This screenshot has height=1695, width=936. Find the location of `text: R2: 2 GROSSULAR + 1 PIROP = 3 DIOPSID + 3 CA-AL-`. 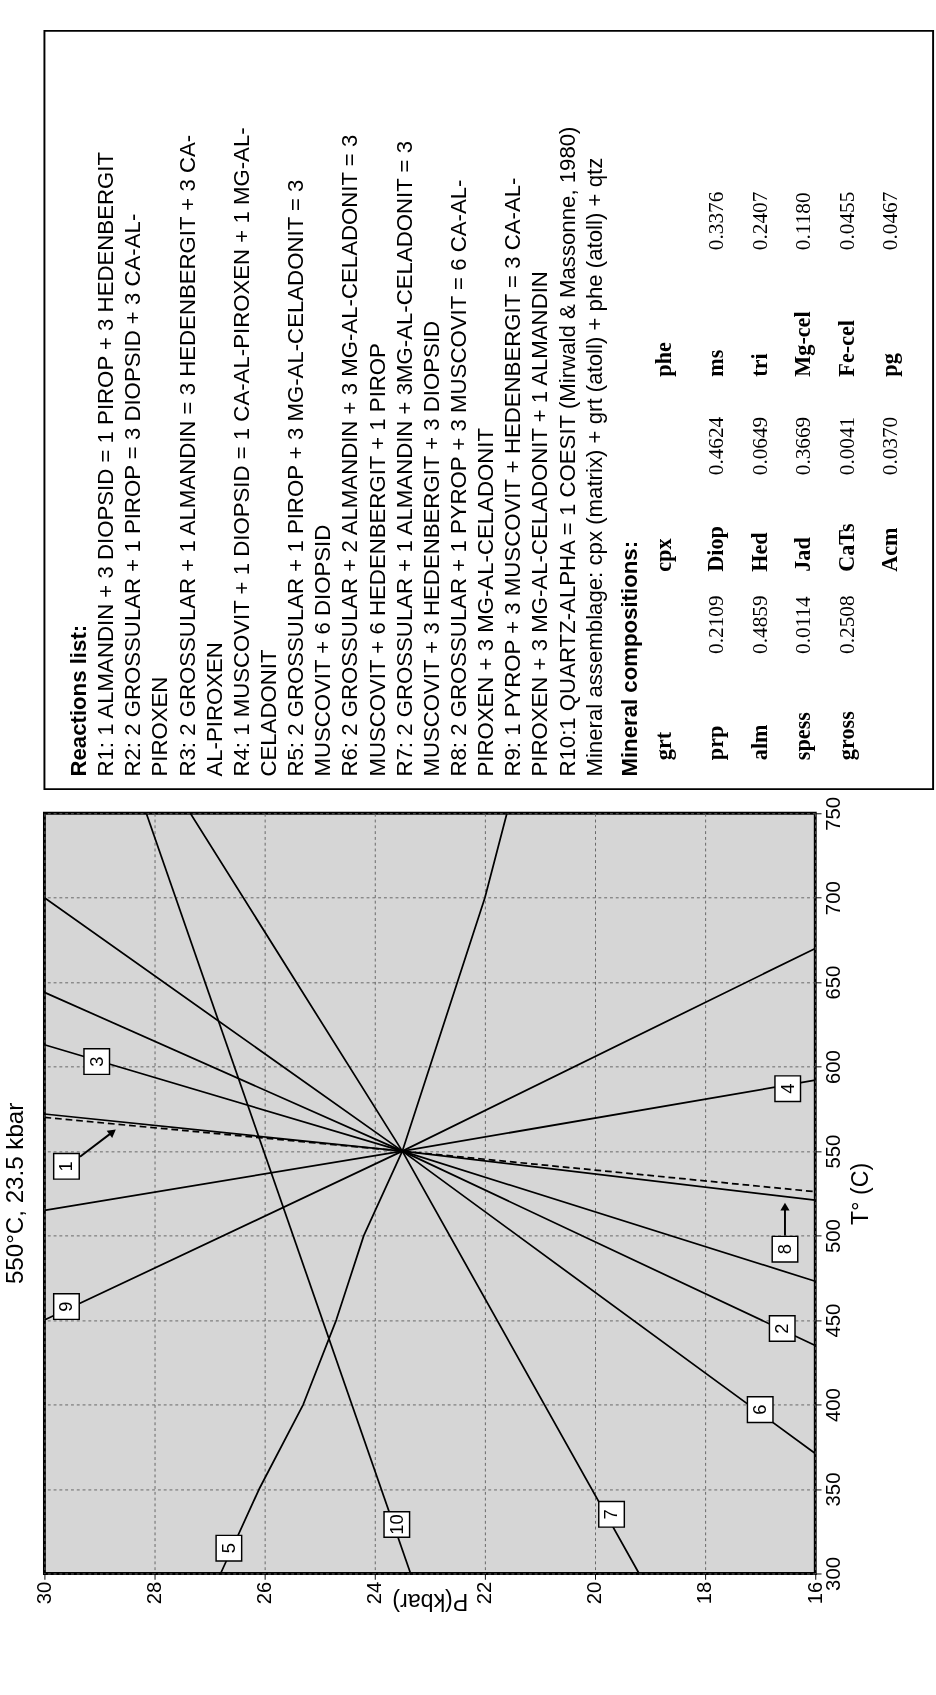

text: R2: 2 GROSSULAR + 1 PIROP = 3 DIOPSID + 3 CA-AL- is located at coordinates (133, 495).